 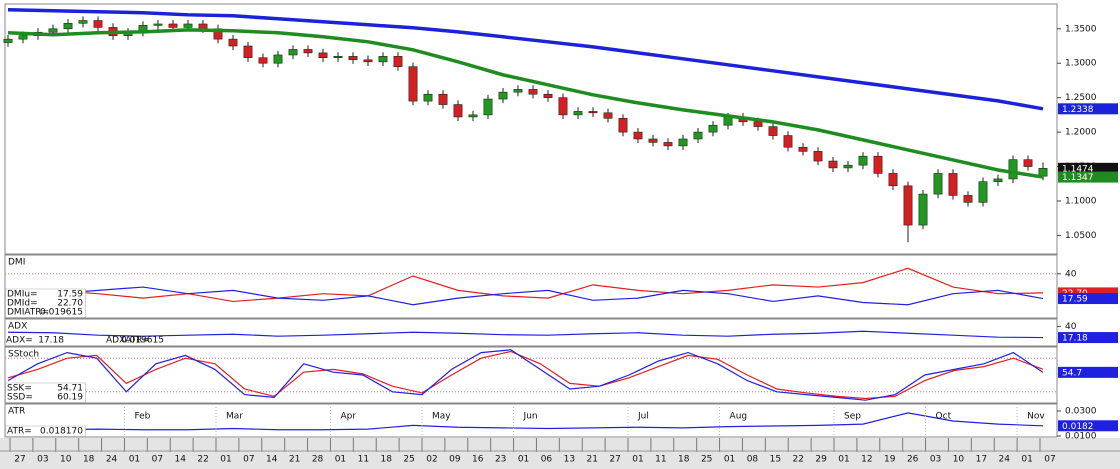 What do you see at coordinates (1036, 417) in the screenshot?
I see `month-label: Nov` at bounding box center [1036, 417].